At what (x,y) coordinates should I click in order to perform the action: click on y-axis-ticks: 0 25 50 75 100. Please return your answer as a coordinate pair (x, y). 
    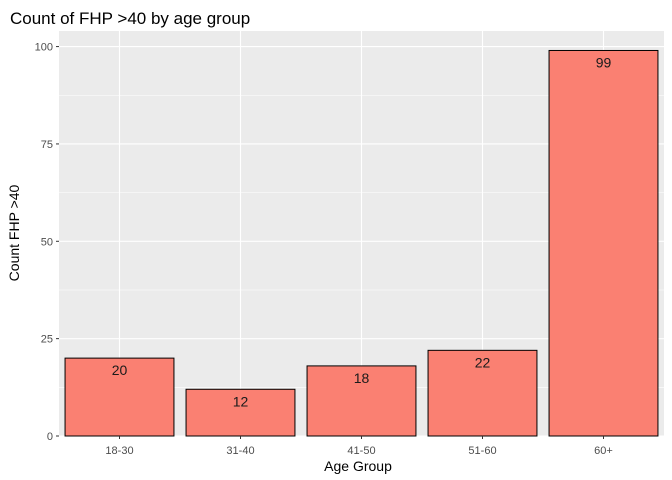
    Looking at the image, I should click on (47, 242).